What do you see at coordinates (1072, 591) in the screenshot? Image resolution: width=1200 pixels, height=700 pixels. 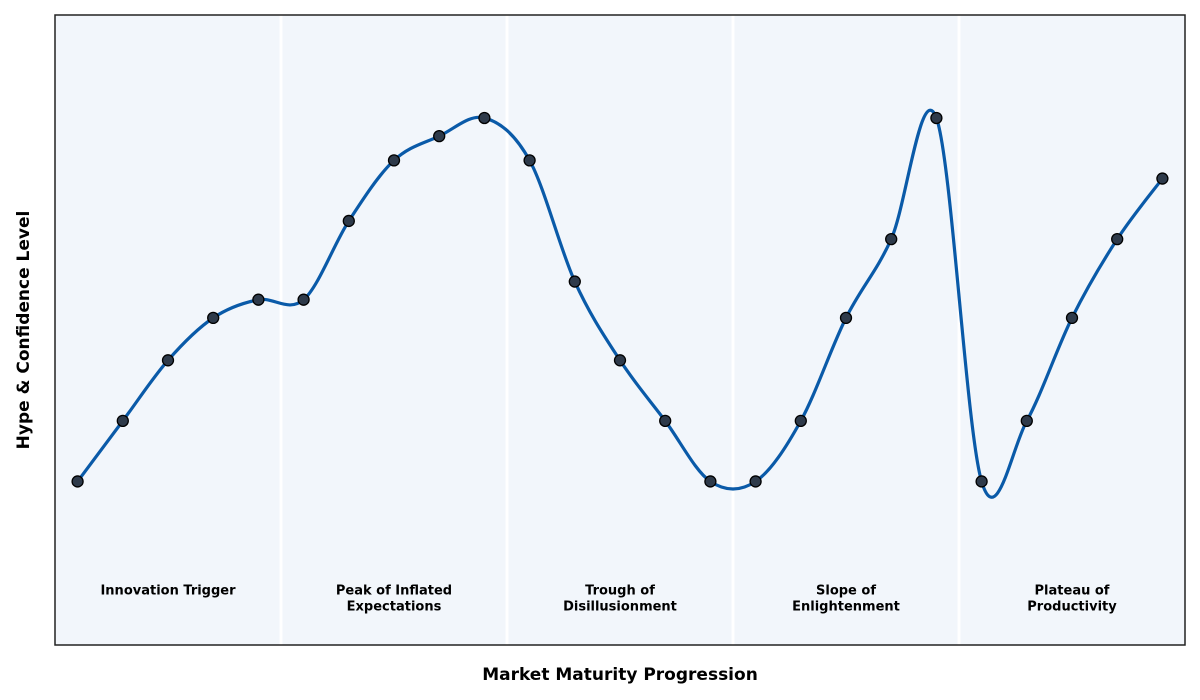 I see `phase-label: Plateau of` at bounding box center [1072, 591].